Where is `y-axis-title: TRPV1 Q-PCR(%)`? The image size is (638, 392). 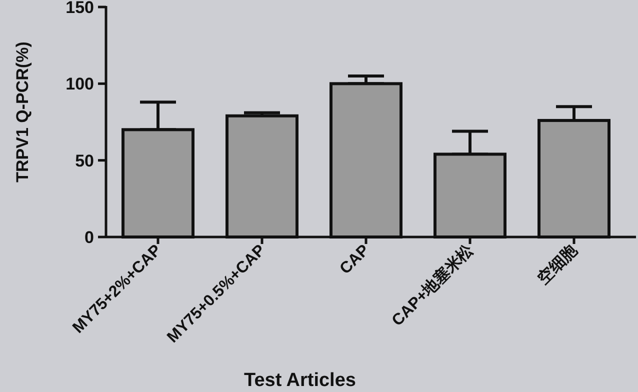
y-axis-title: TRPV1 Q-PCR(%) is located at coordinates (22, 112).